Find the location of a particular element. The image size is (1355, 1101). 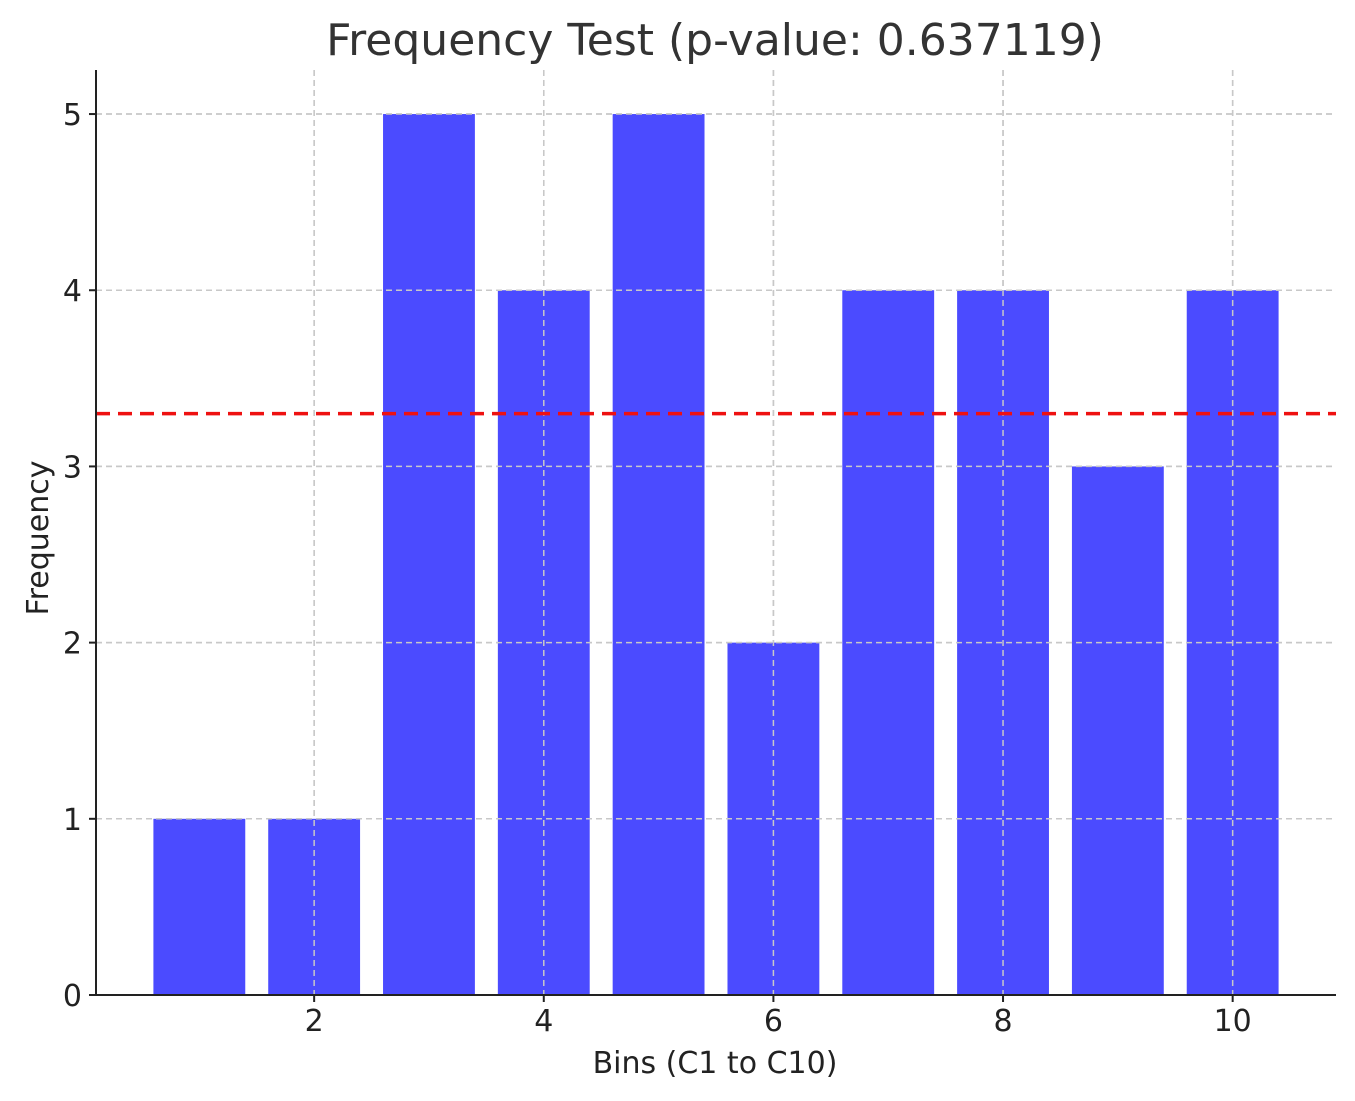

x-tick-label-6: 6 is located at coordinates (773, 1021).